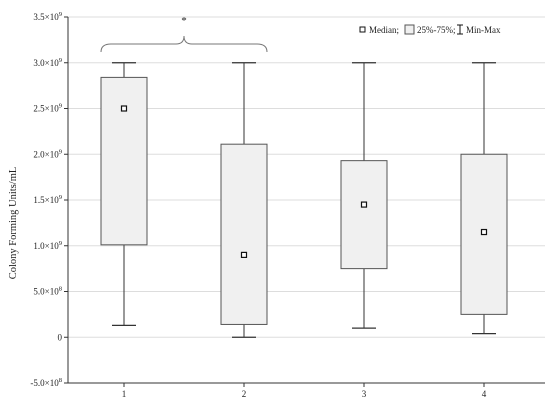 This screenshot has width=550, height=402. I want to click on y-axis-title: Colony Forming Units/mL, so click(13, 223).